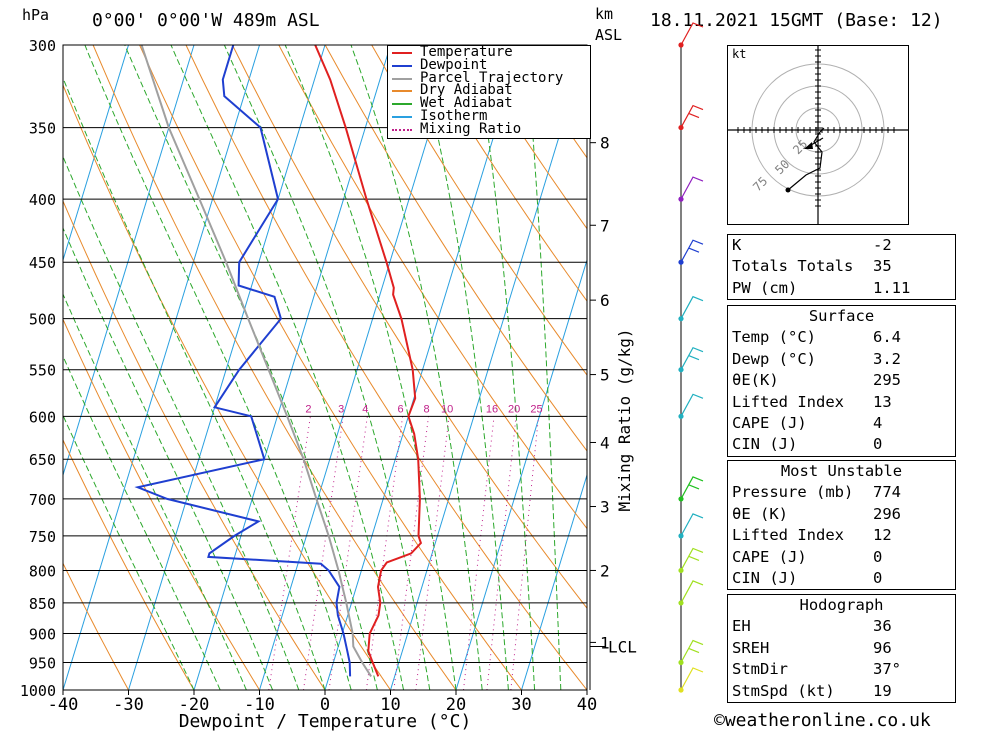 This screenshot has width=1000, height=733. I want to click on km-unit-label: km, so click(604, 14).